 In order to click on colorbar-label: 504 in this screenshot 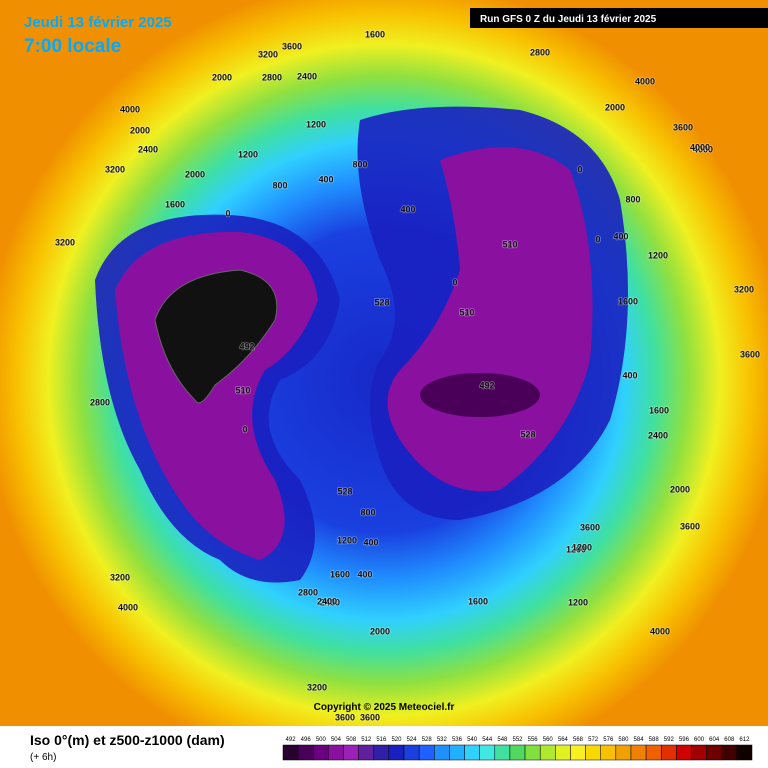, I will do `click(336, 740)`.